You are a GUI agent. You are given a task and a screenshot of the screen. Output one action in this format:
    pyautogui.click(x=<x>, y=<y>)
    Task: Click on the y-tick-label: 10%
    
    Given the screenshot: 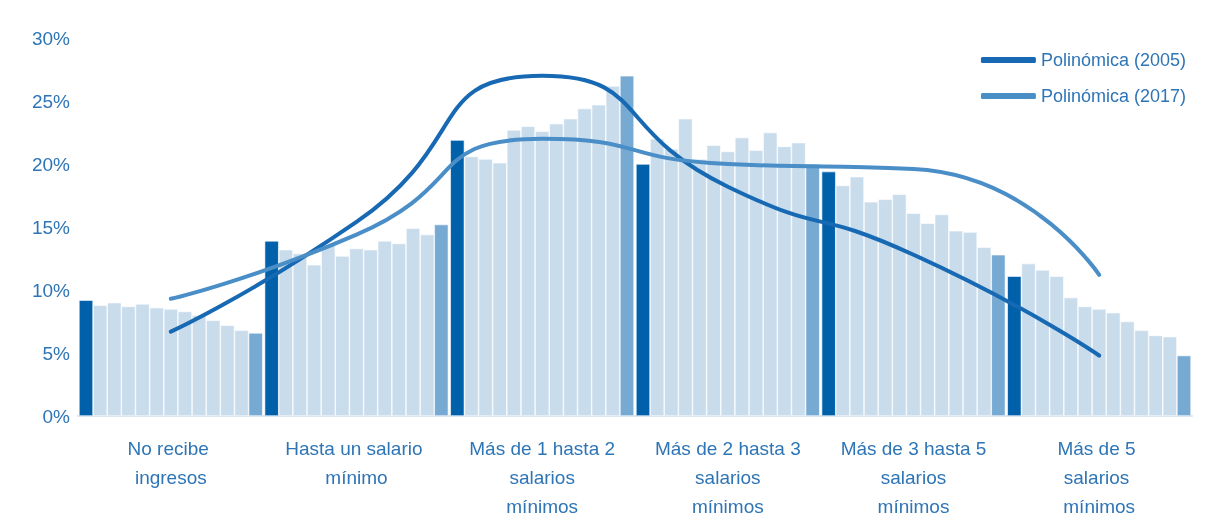 What is the action you would take?
    pyautogui.click(x=51, y=290)
    